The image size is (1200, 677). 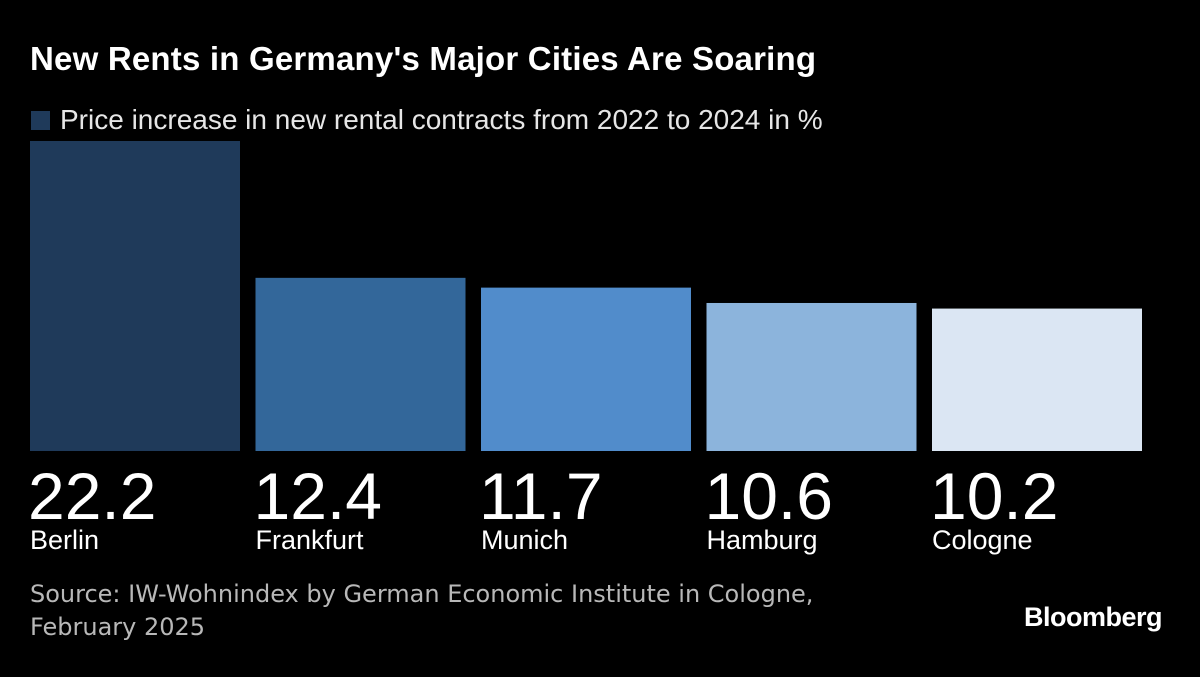 I want to click on value-label-frankfurt: 12.4, so click(x=318, y=496).